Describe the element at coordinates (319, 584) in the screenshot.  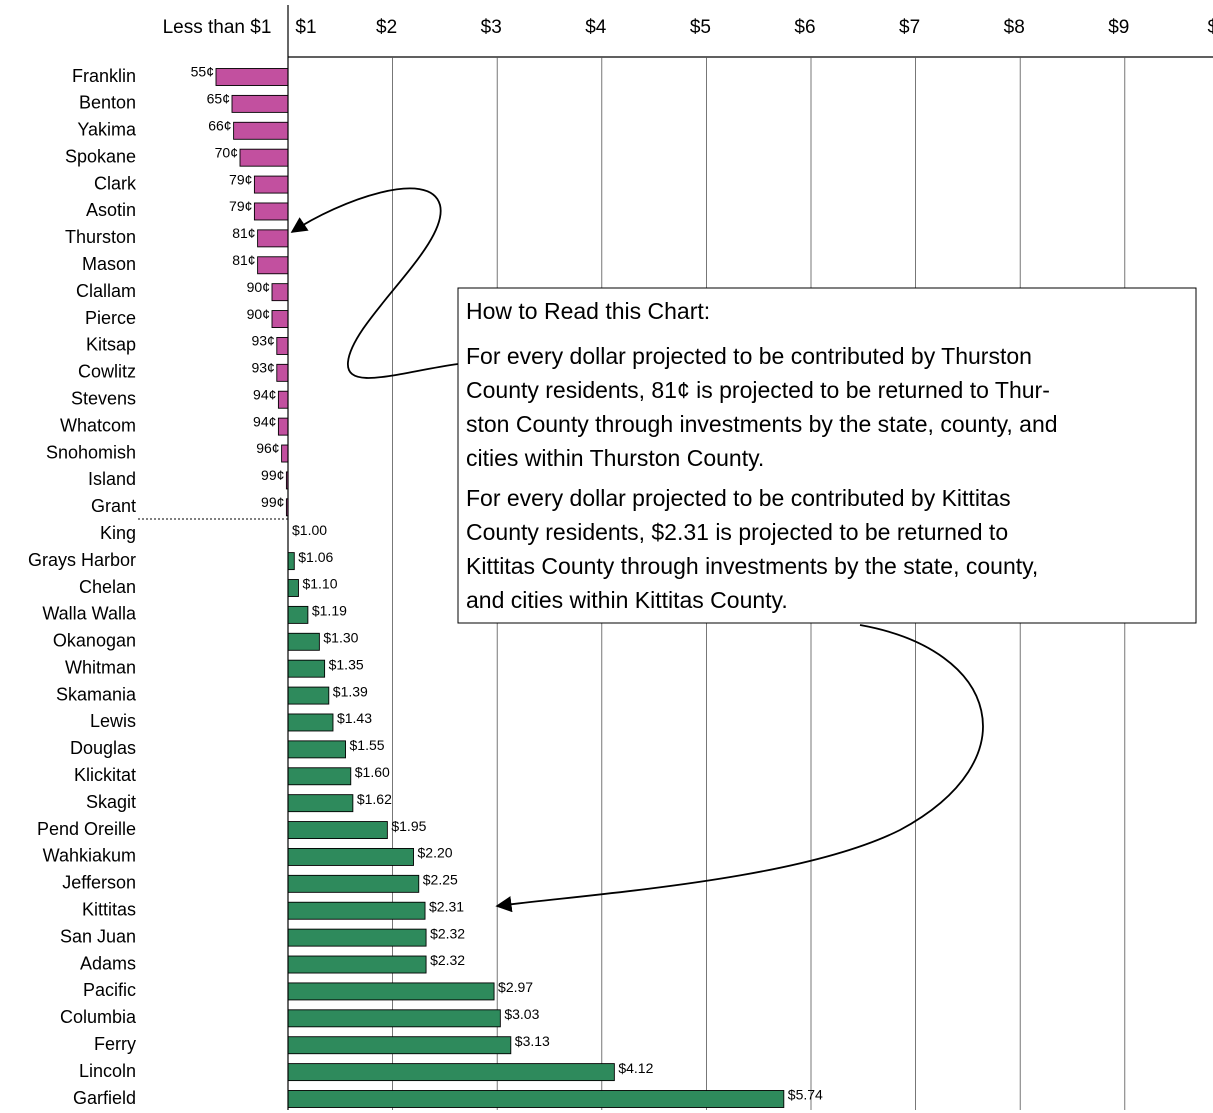
I see `value-label: $1.10` at that location.